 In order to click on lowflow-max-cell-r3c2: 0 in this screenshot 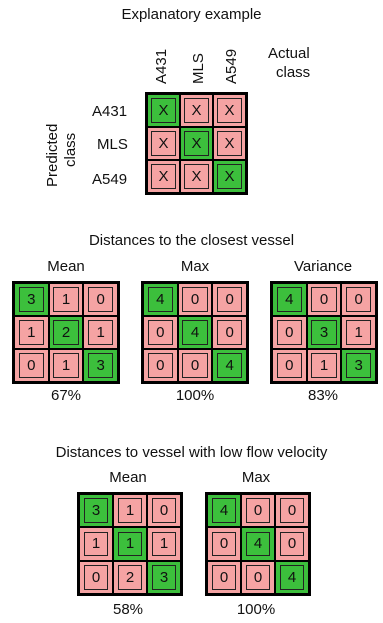, I will do `click(258, 577)`.